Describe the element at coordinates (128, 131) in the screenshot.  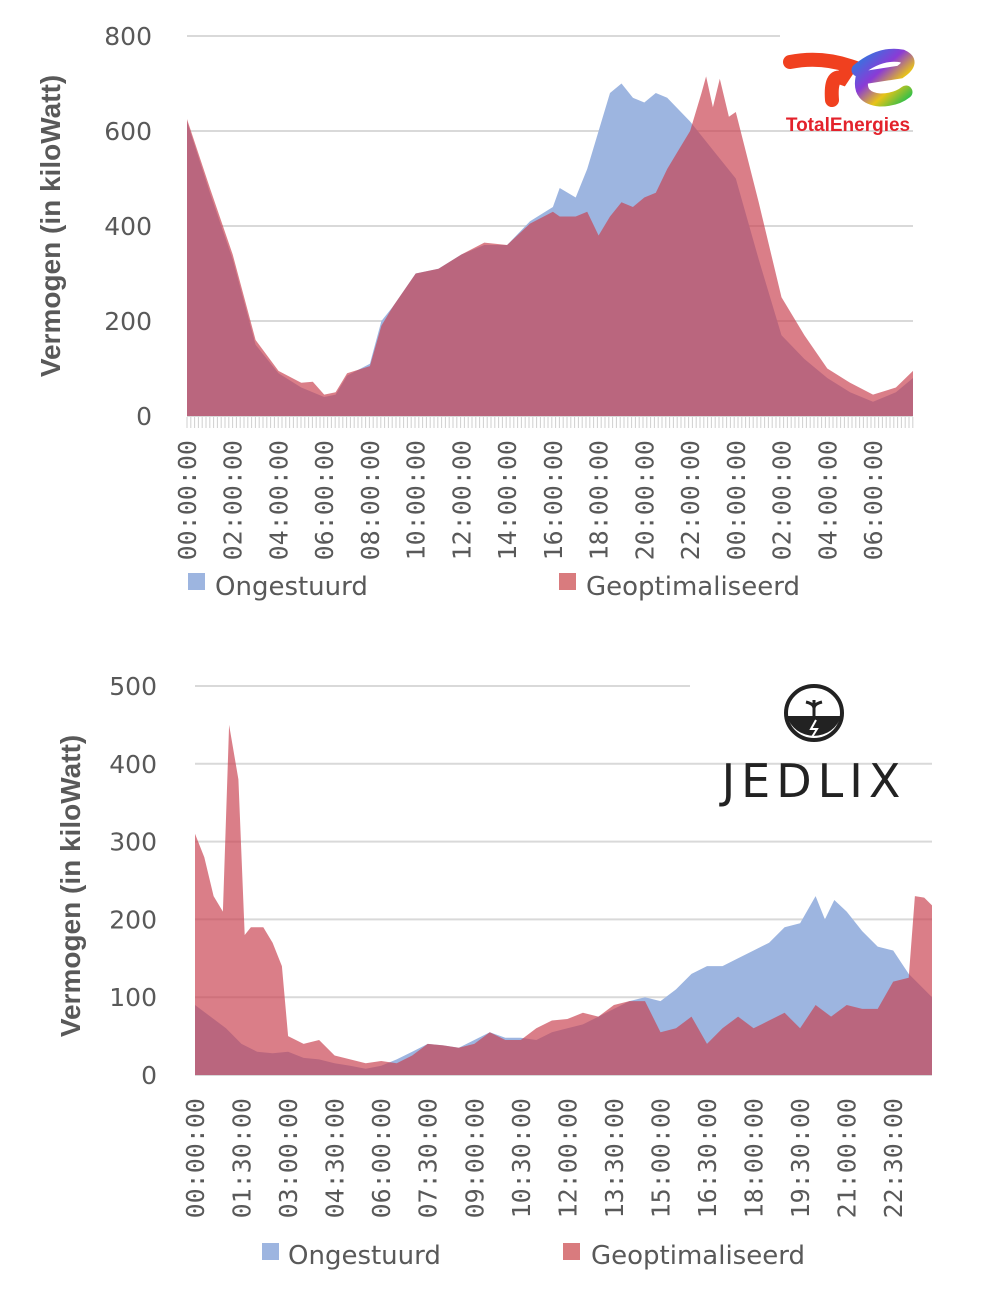
I see `y-tick-label: 600` at that location.